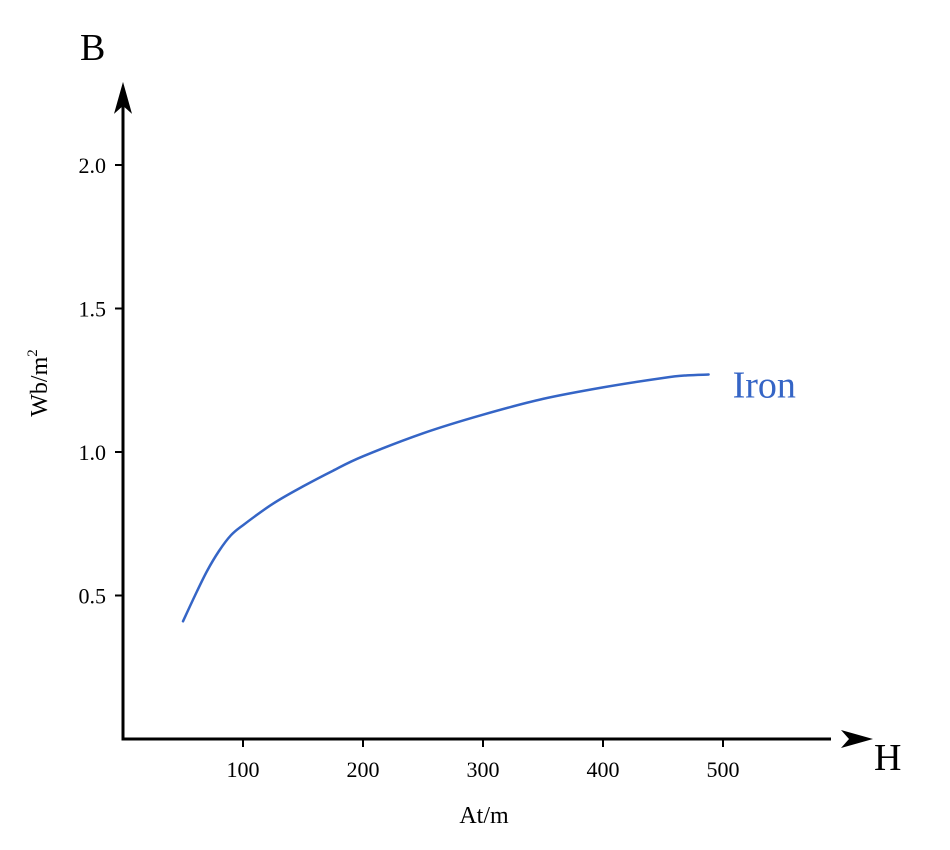  What do you see at coordinates (123, 97) in the screenshot?
I see `y-axis-arrowhead` at bounding box center [123, 97].